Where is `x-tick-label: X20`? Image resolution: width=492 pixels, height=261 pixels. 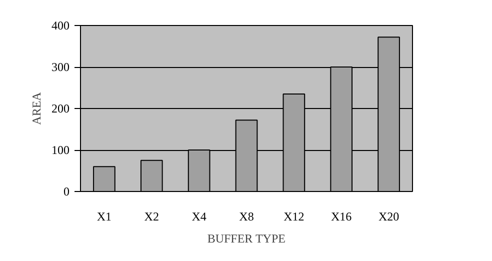
x-tick-label: X20 is located at coordinates (389, 217).